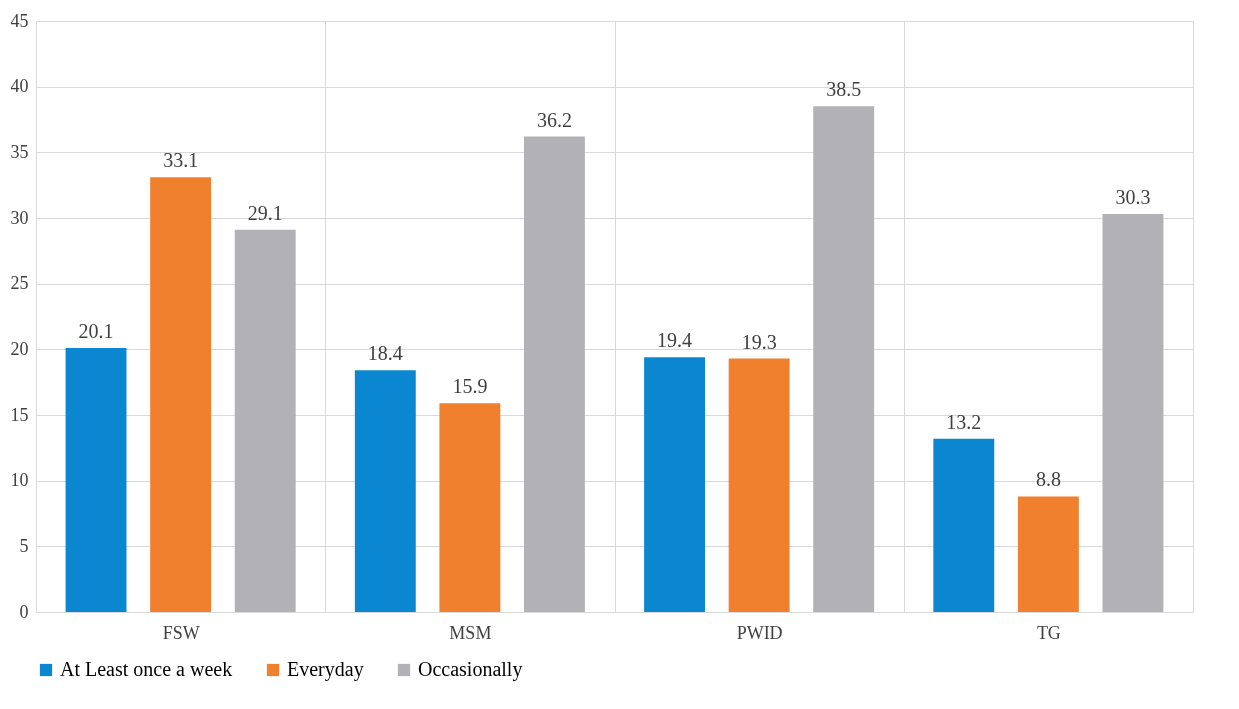 This screenshot has height=709, width=1239. I want to click on y-tick-label: 25, so click(19, 283).